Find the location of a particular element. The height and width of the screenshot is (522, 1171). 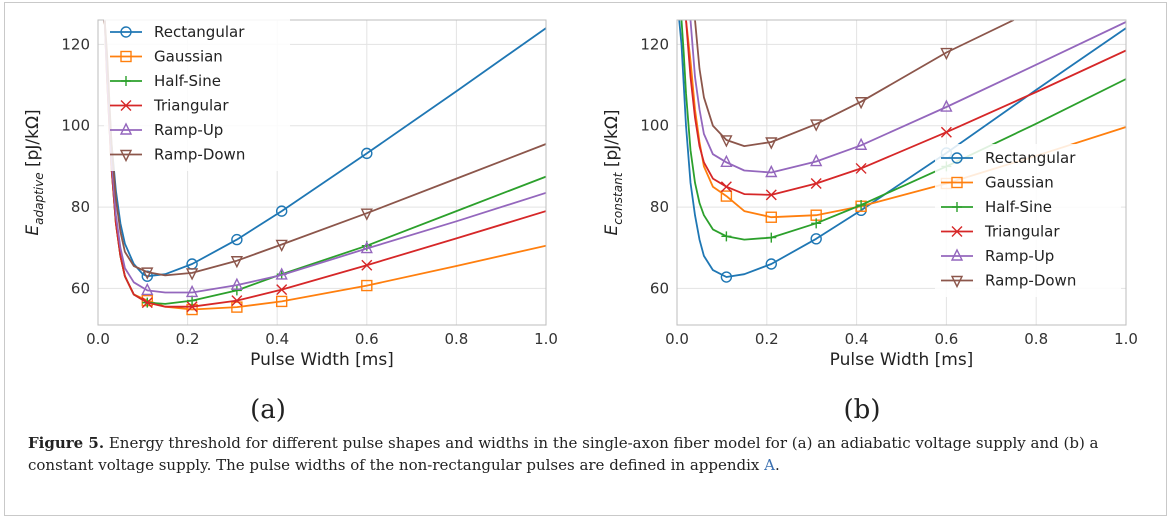

legend-label: Ramp-Down is located at coordinates (199, 155).